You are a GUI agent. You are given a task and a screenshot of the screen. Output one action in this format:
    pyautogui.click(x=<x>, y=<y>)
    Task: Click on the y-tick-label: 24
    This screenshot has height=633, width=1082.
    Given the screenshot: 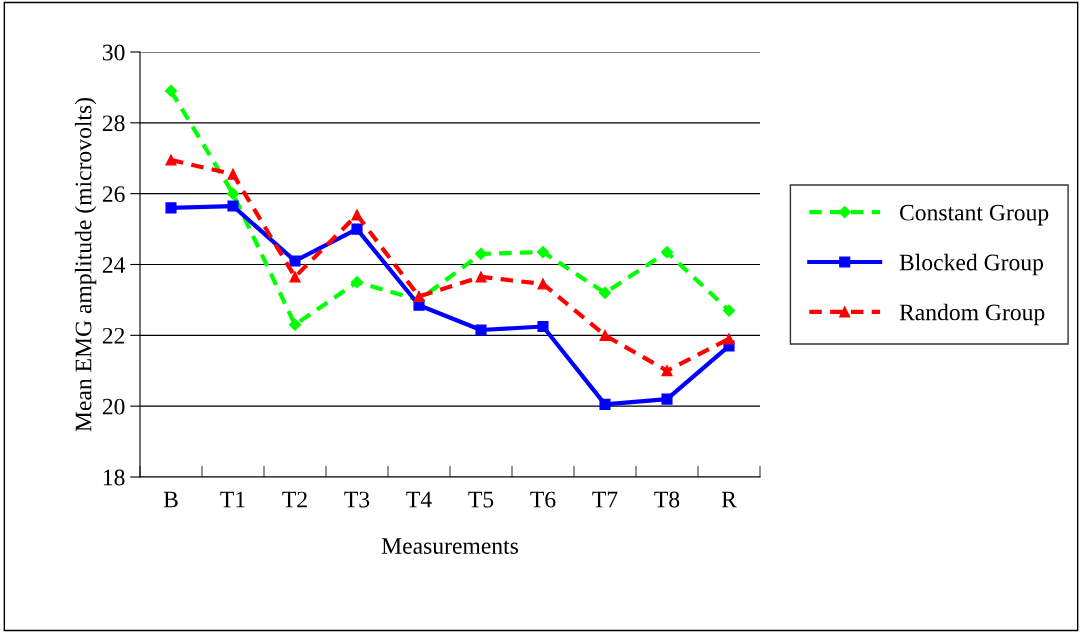 What is the action you would take?
    pyautogui.click(x=114, y=265)
    